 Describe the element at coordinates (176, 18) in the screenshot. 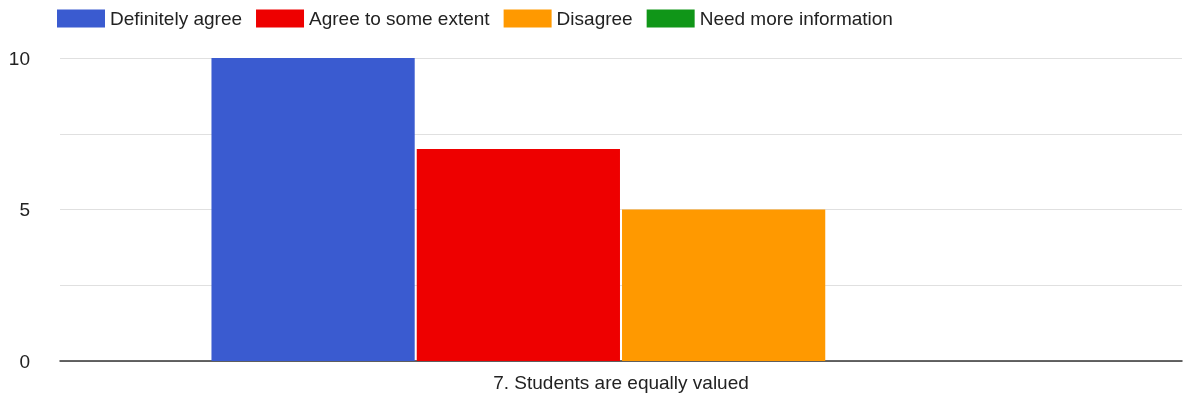

I see `legend-label: Definitely agree` at that location.